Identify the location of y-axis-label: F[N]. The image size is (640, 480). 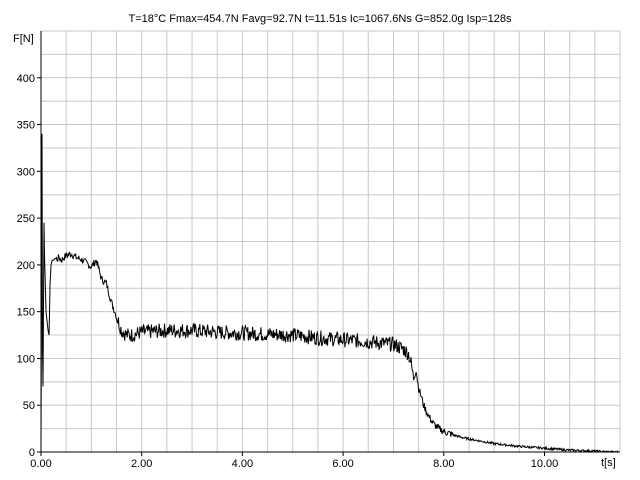
(23, 39).